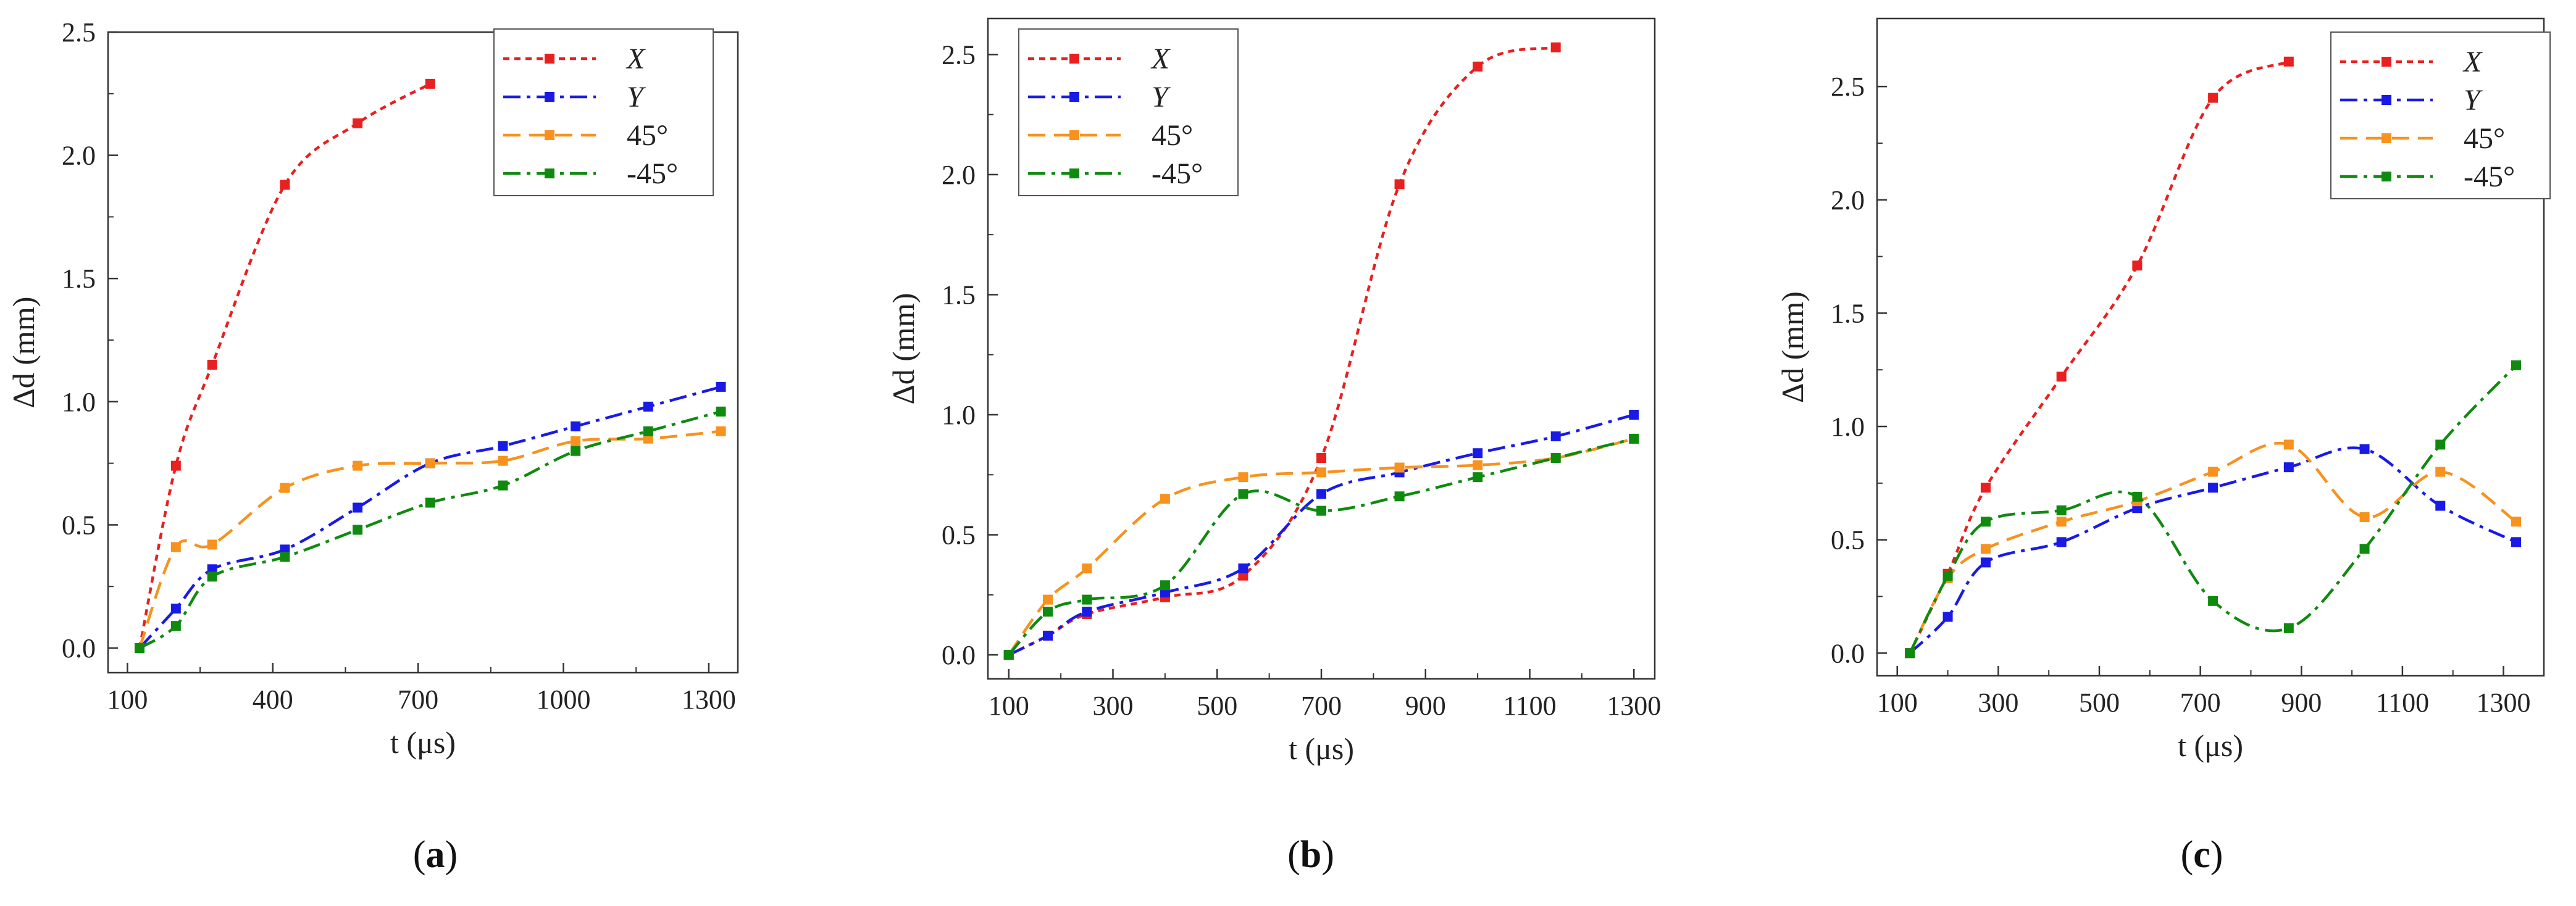 The height and width of the screenshot is (906, 2576). I want to click on caption-letter-c: c, so click(2201, 855).